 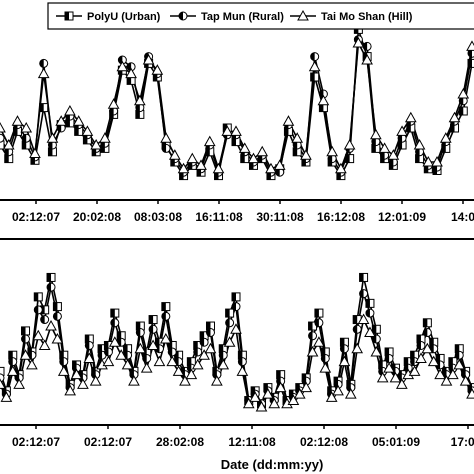 What do you see at coordinates (2, 145) in the screenshot?
I see `panel0-series-0-point` at bounding box center [2, 145].